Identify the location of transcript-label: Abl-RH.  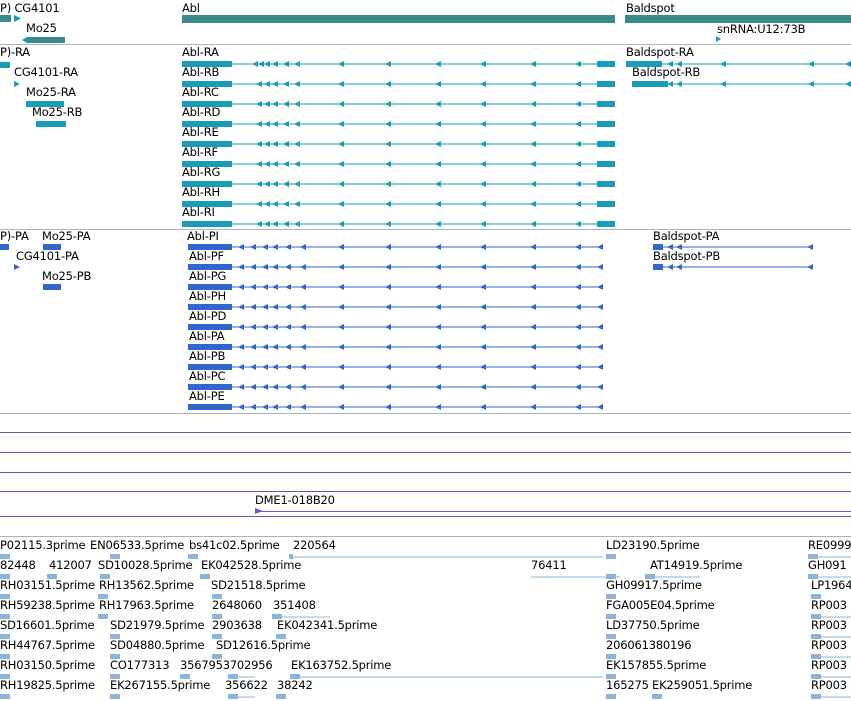
(201, 192).